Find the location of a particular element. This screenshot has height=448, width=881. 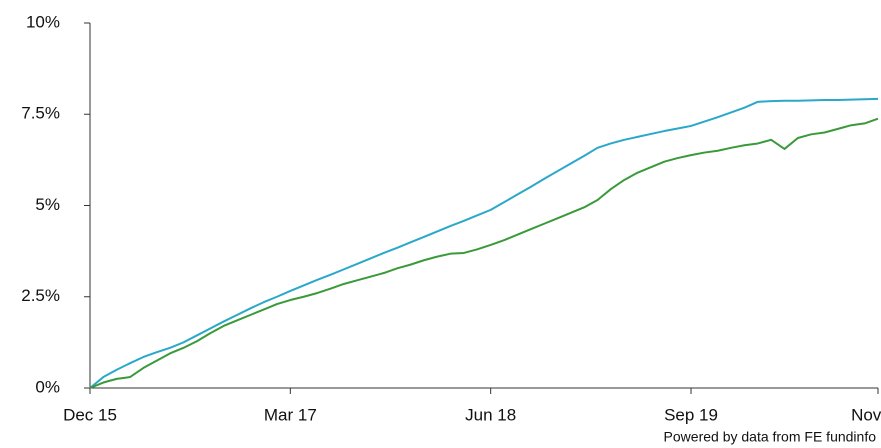

y-tick-label: 7.5% is located at coordinates (40, 113).